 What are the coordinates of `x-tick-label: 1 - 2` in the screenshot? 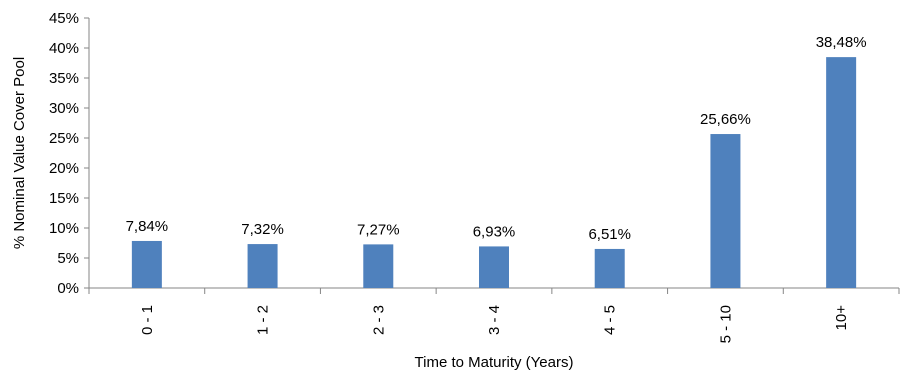 It's located at (263, 320).